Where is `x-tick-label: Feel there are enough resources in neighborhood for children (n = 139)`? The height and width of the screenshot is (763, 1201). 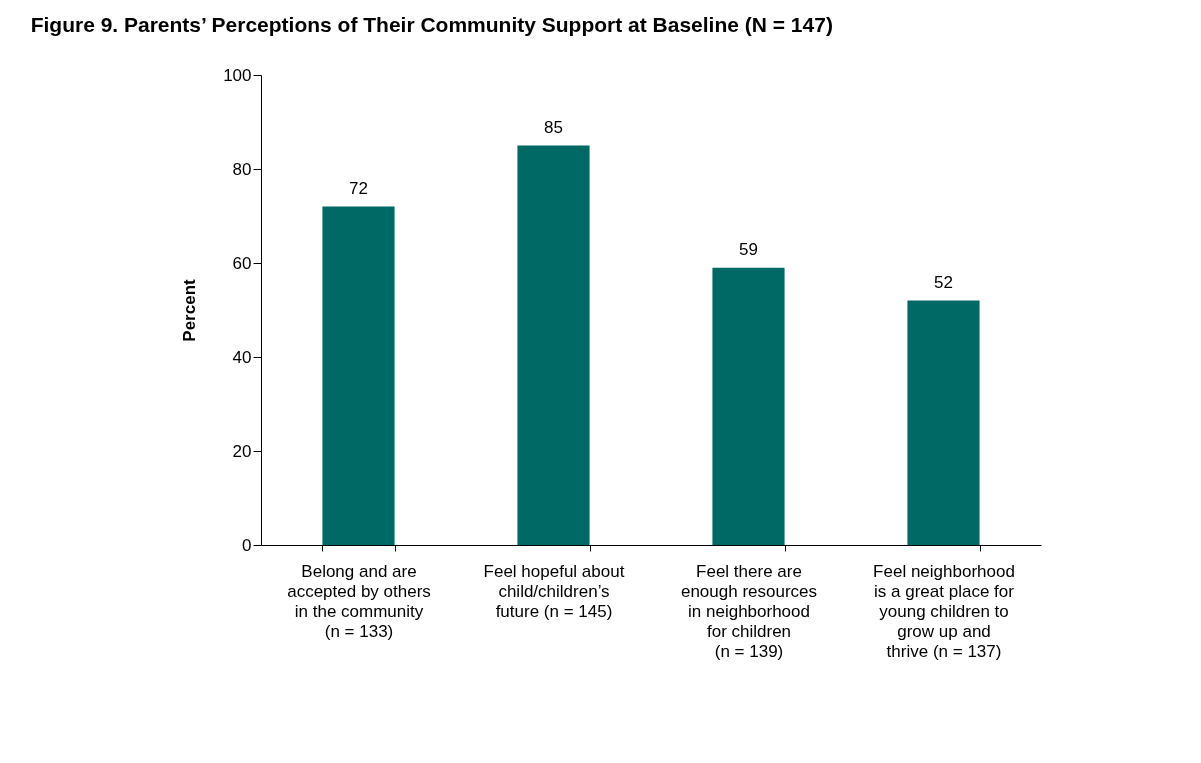
x-tick-label: Feel there are enough resources in neighborhood for children (n = 139) is located at coordinates (749, 611).